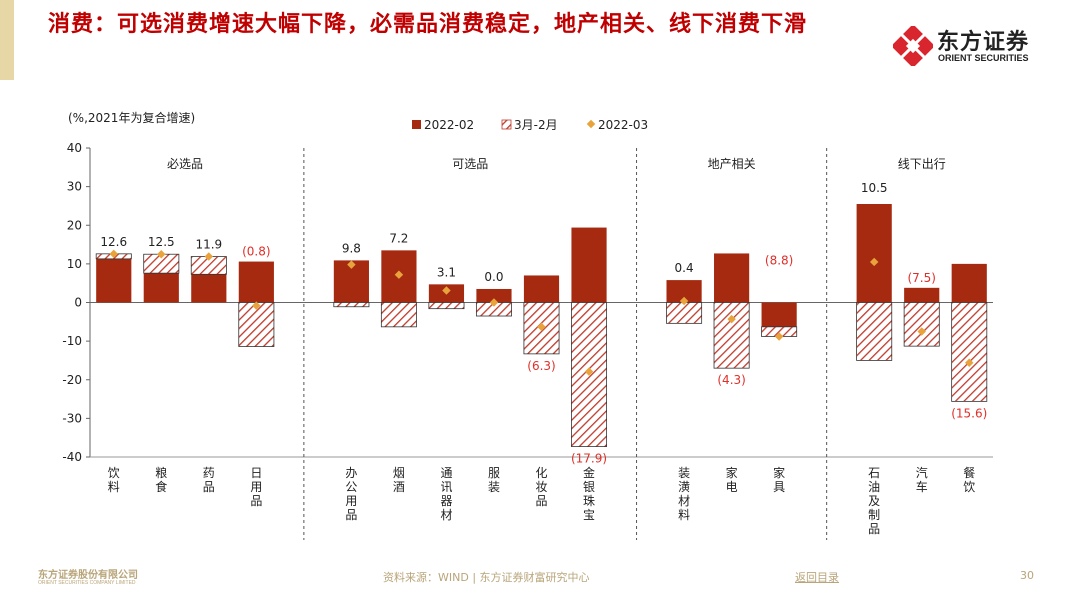 This screenshot has height=608, width=1080. I want to click on x-category-label: 妆, so click(541, 487).